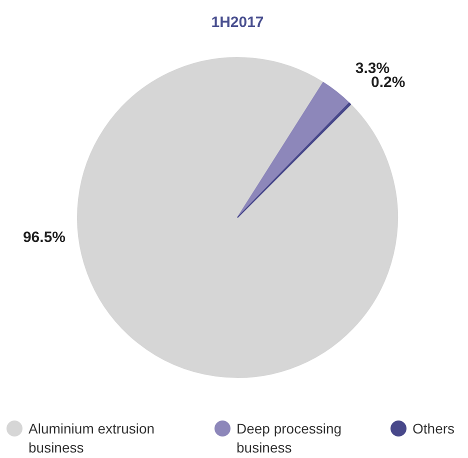 The width and height of the screenshot is (468, 458). Describe the element at coordinates (91, 438) in the screenshot. I see `legend-label: Aluminium extrusion business` at that location.